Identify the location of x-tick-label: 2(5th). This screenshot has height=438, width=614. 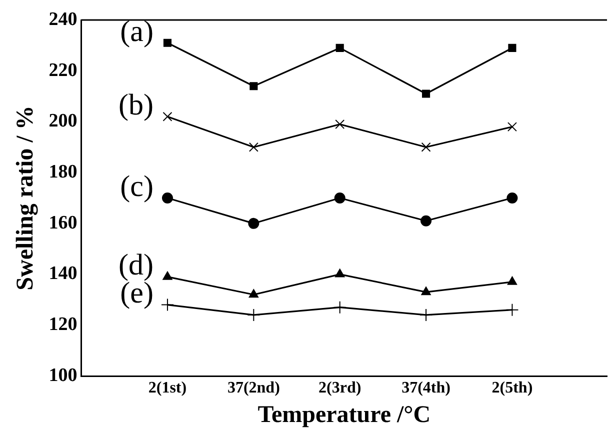
(512, 388).